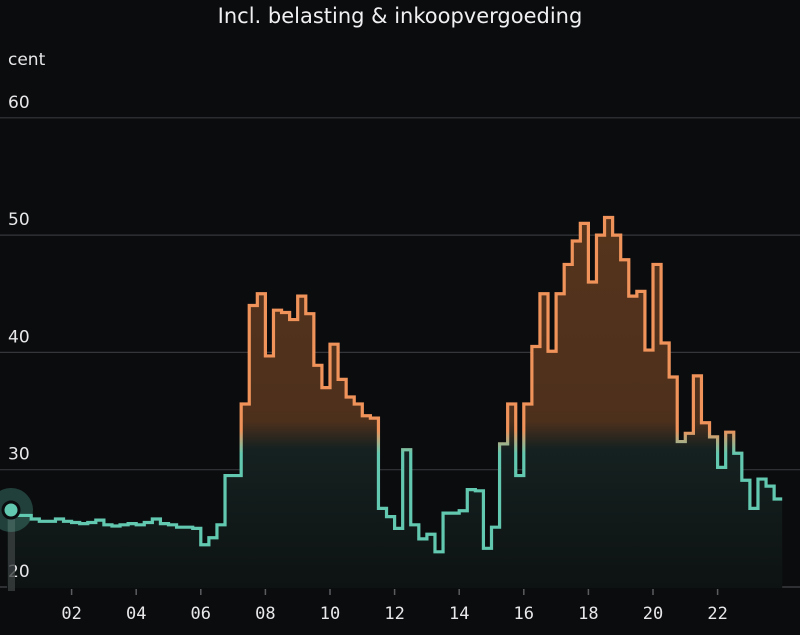  What do you see at coordinates (27, 60) in the screenshot?
I see `y-axis-unit-label: cent` at bounding box center [27, 60].